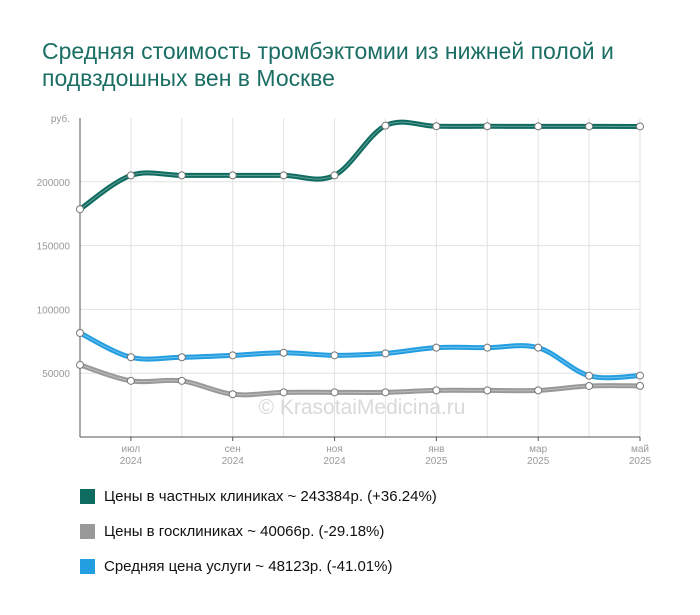 The image size is (700, 615). What do you see at coordinates (244, 531) in the screenshot?
I see `legend-label: Цены в госклиниках ~ 40066р. (-29.18%)` at bounding box center [244, 531].